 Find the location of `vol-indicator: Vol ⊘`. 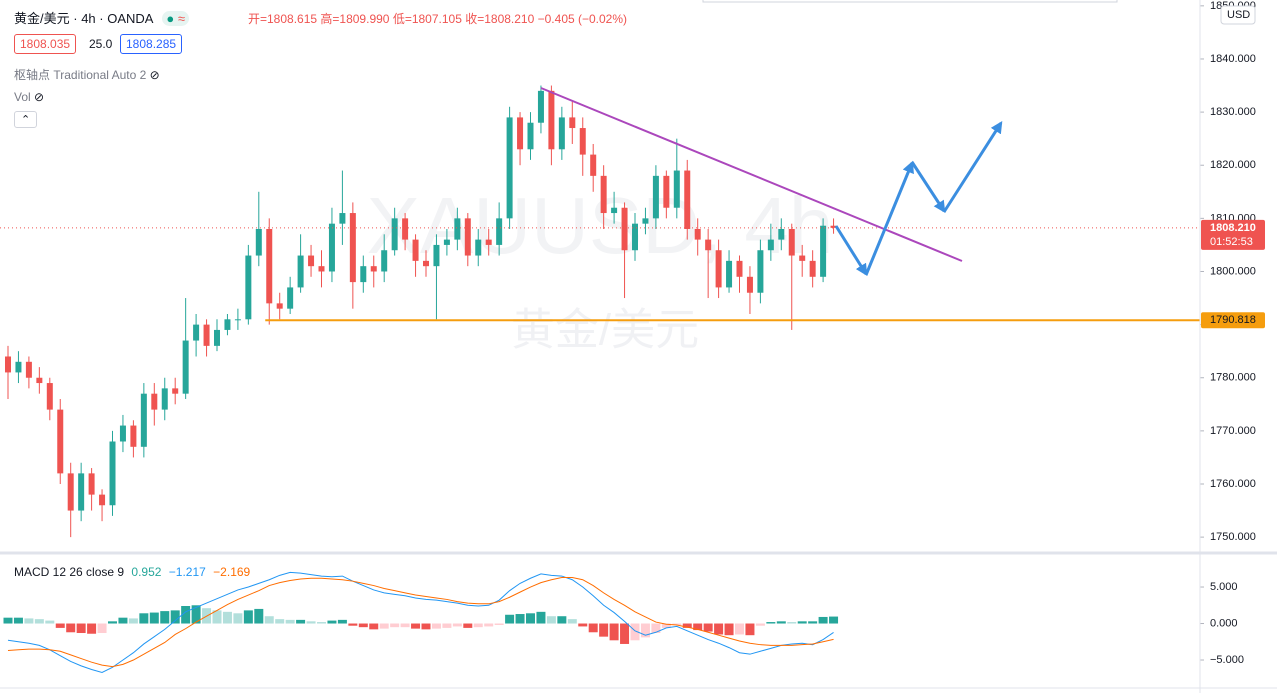

vol-indicator: Vol ⊘ is located at coordinates (29, 97).